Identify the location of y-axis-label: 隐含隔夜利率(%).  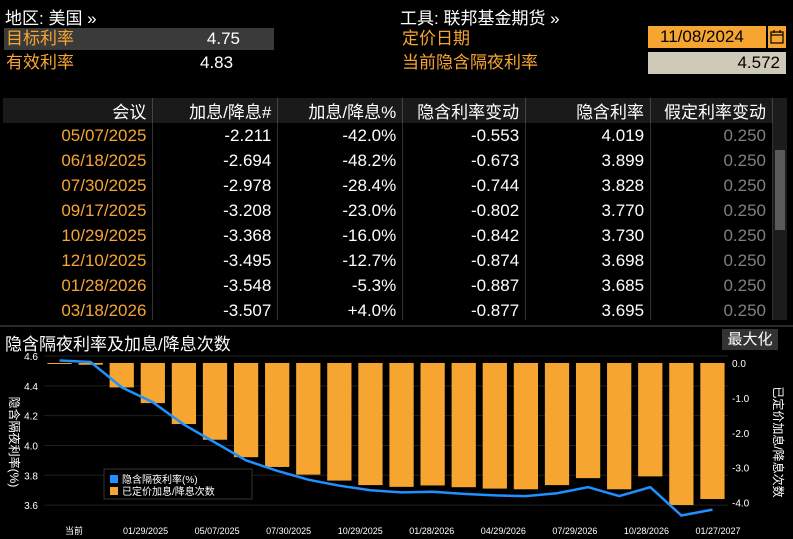
(14, 442).